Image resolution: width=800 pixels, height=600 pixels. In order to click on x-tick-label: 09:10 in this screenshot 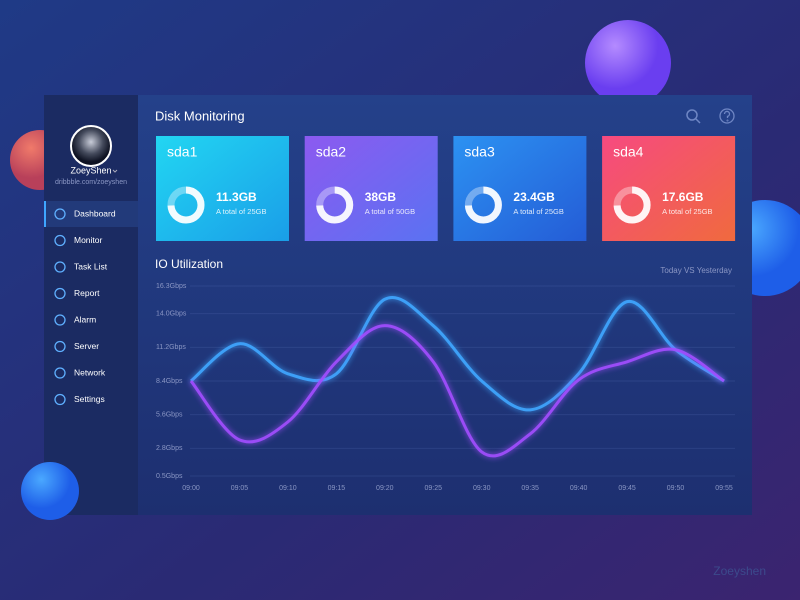, I will do `click(288, 488)`.